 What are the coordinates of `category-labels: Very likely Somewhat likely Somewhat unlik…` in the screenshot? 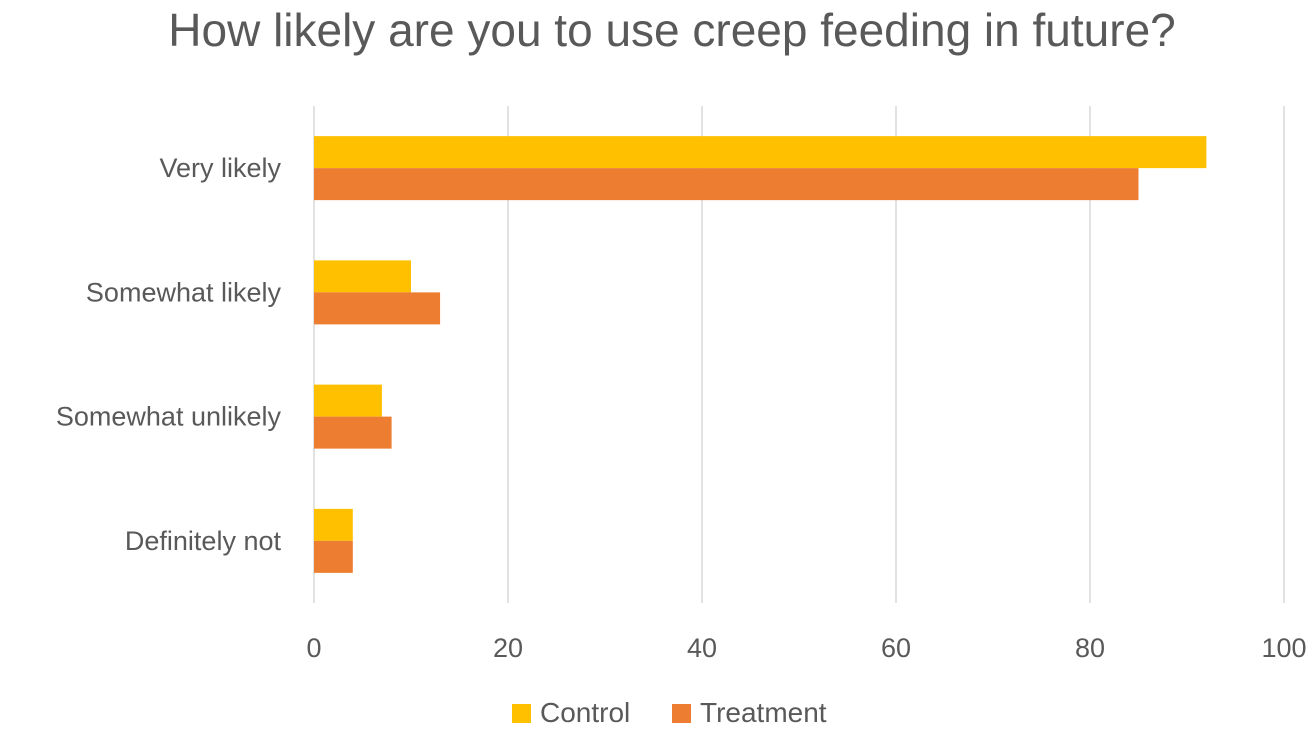 It's located at (169, 354).